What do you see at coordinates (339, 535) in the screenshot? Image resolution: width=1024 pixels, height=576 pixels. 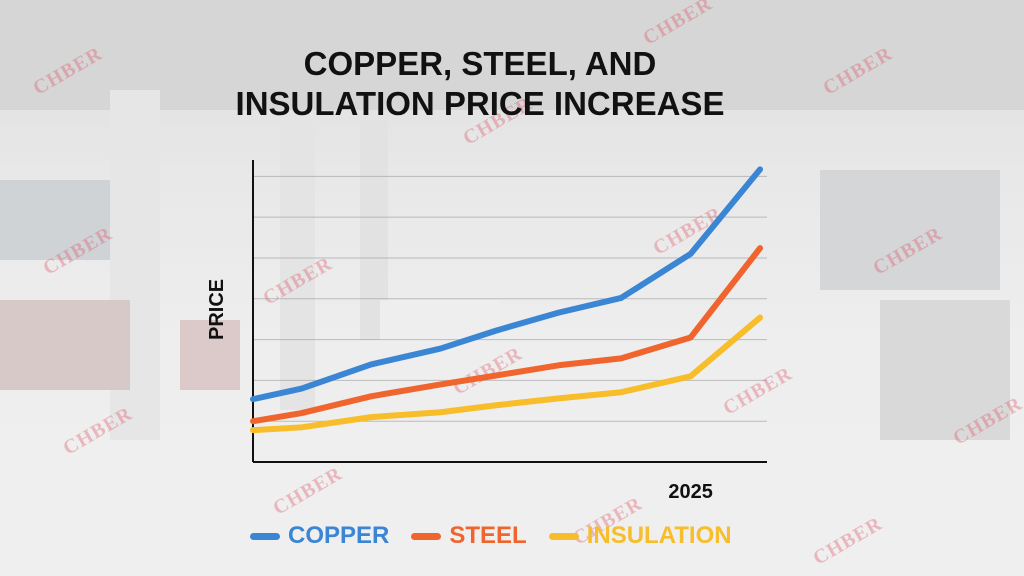 I see `legend-label: COPPER` at bounding box center [339, 535].